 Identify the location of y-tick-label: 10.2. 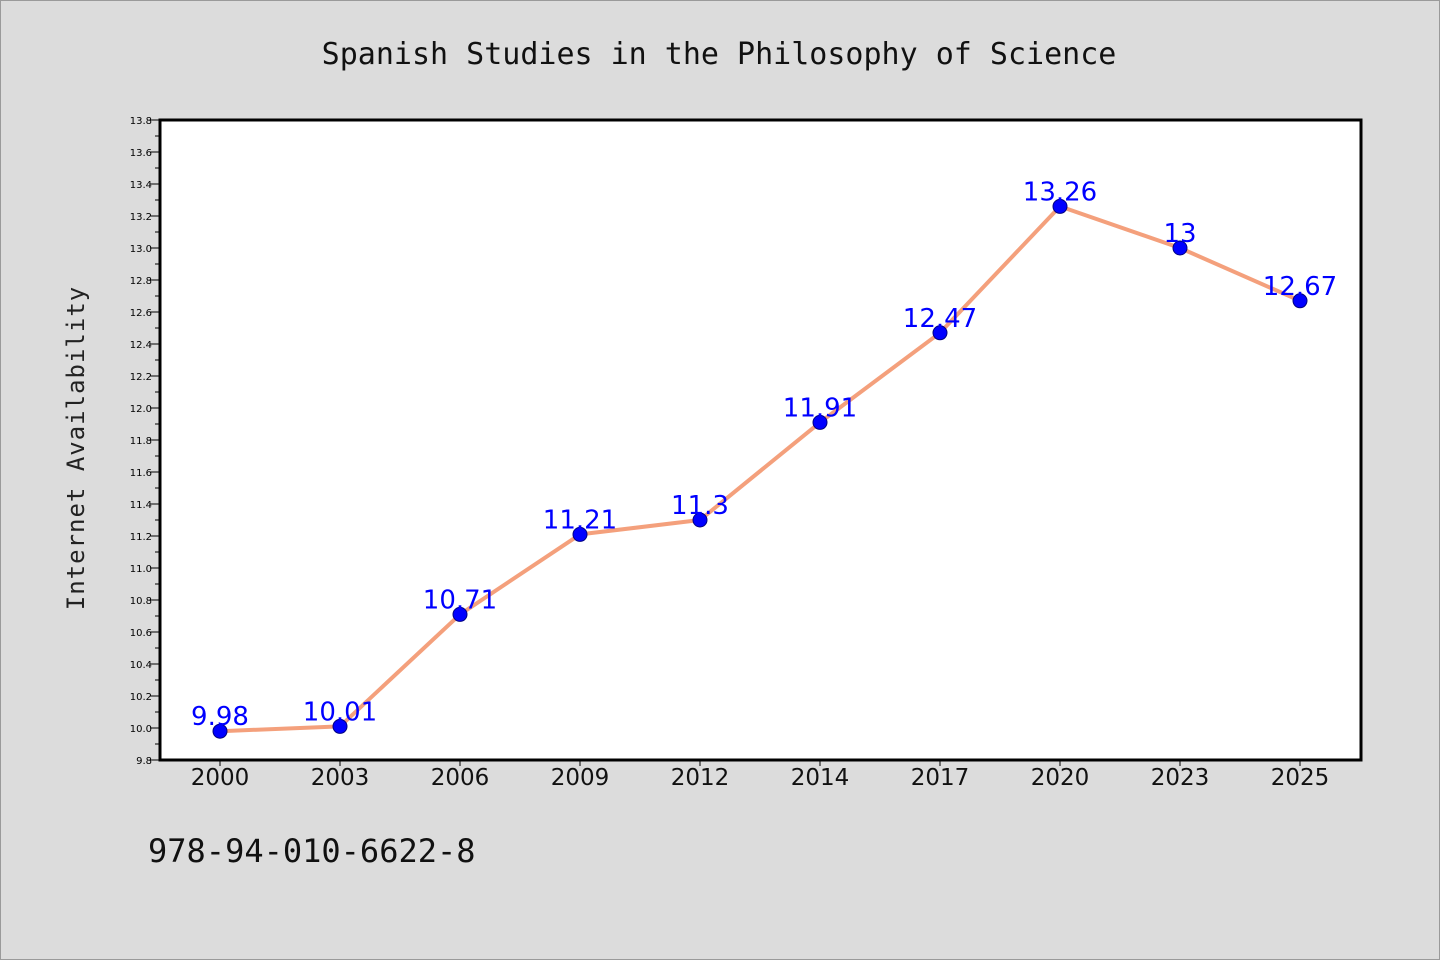
(141, 697).